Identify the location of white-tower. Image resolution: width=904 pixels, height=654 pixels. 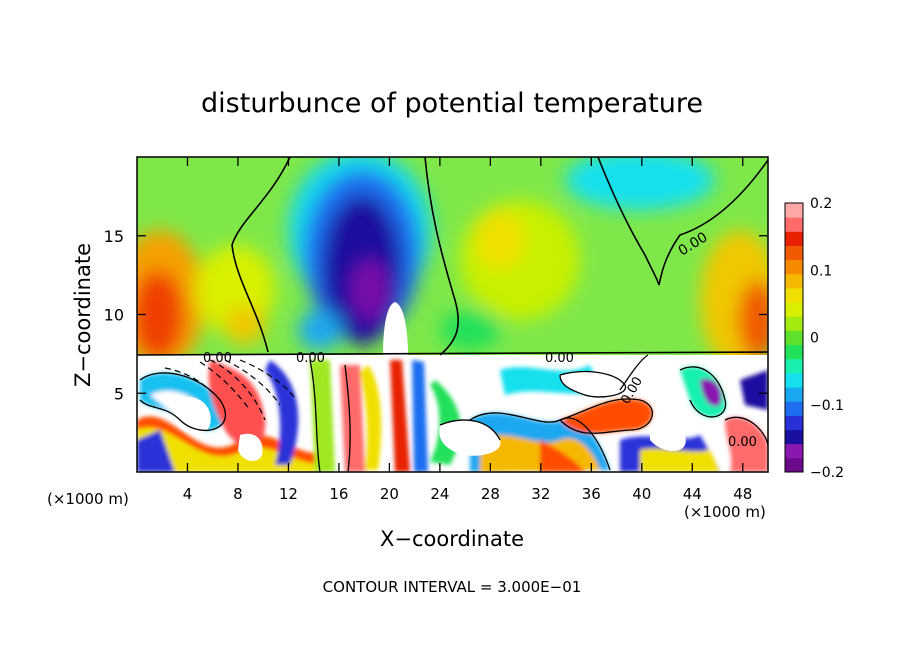
(395, 328).